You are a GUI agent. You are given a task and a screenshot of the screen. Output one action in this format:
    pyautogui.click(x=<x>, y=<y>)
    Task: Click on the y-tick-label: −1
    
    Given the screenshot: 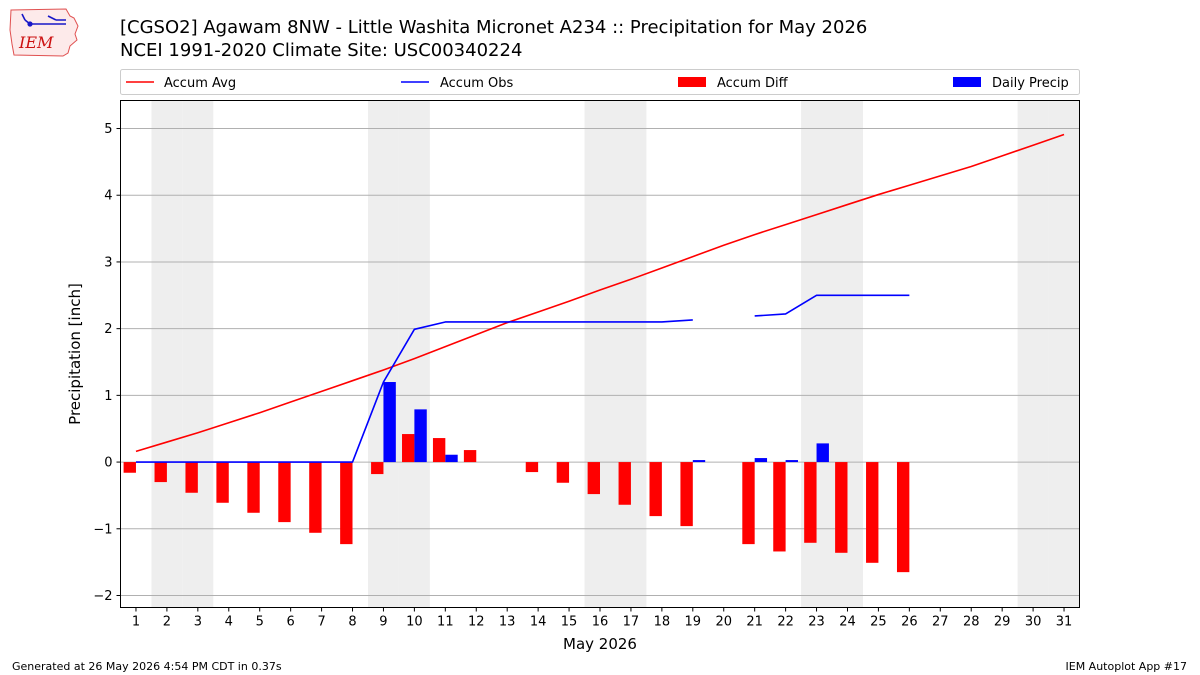 What is the action you would take?
    pyautogui.click(x=102, y=529)
    